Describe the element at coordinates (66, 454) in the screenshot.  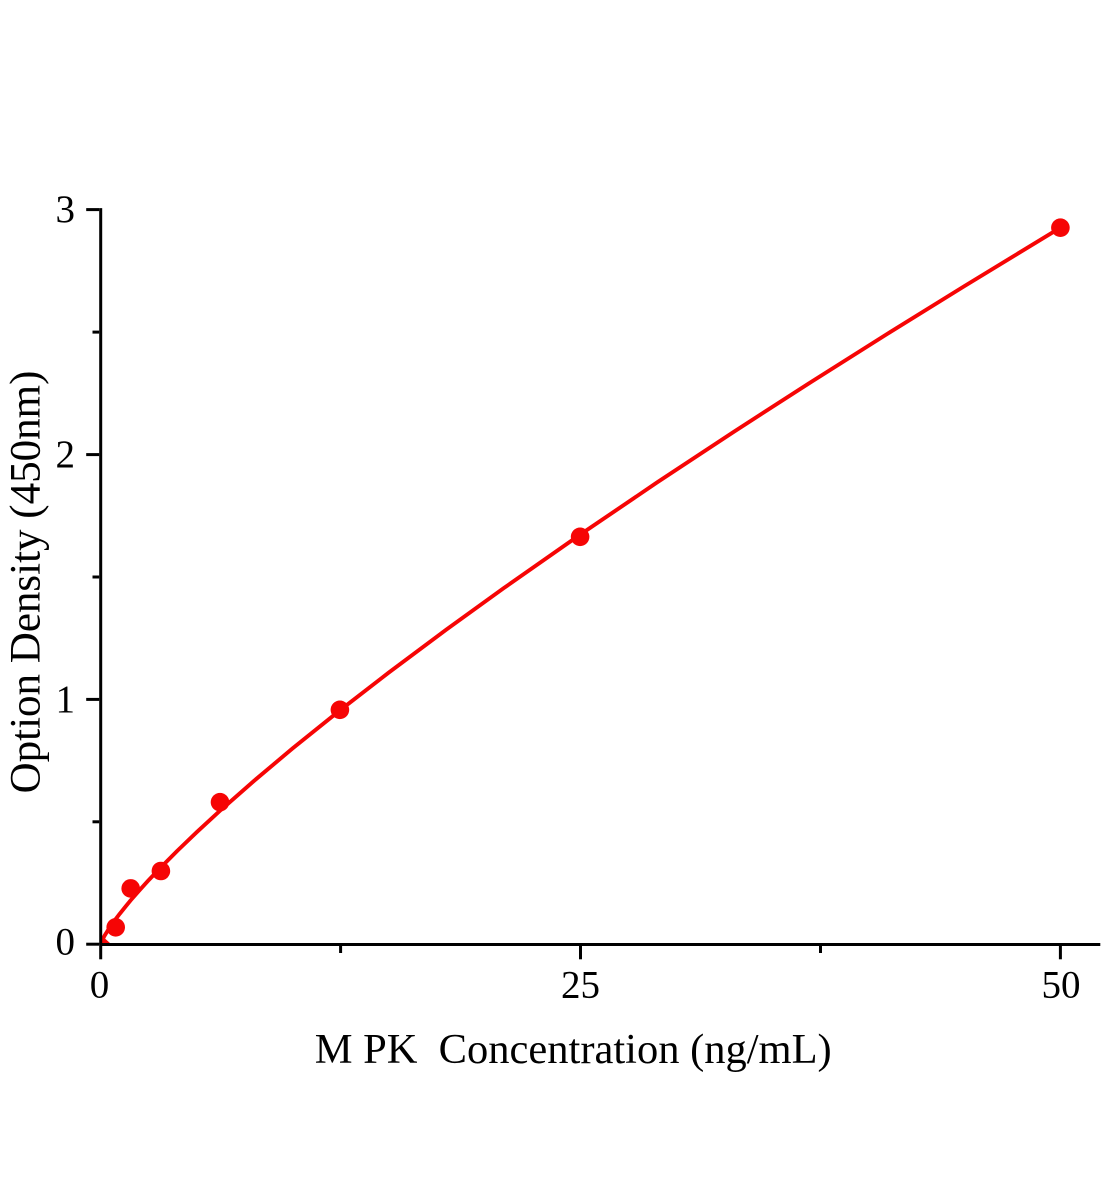
I see `svg-text: 2` at that location.